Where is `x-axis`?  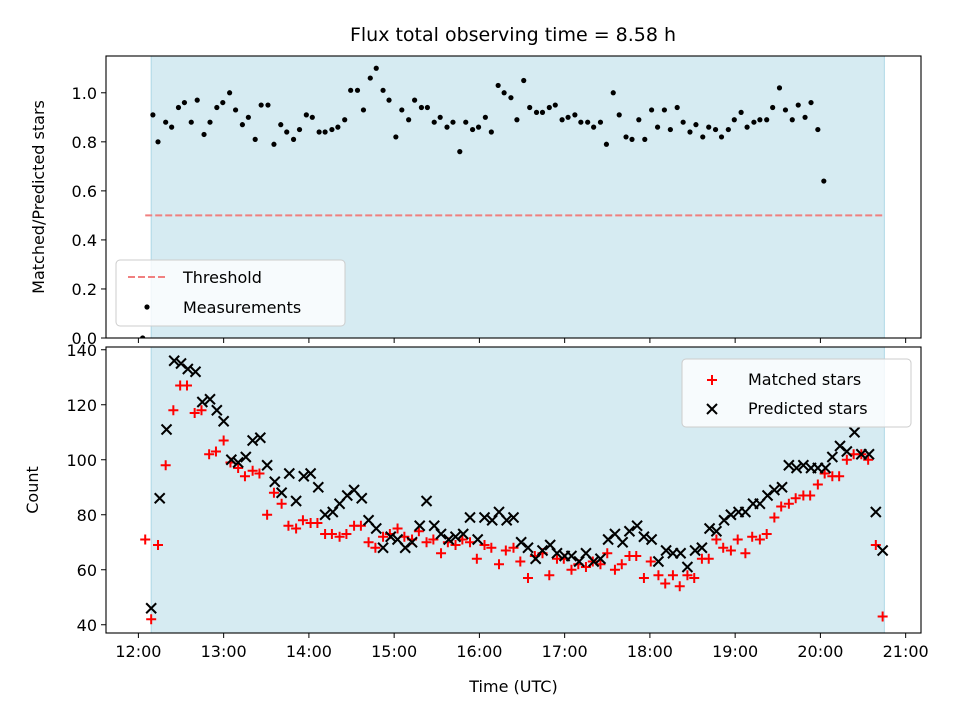 x-axis is located at coordinates (522, 340).